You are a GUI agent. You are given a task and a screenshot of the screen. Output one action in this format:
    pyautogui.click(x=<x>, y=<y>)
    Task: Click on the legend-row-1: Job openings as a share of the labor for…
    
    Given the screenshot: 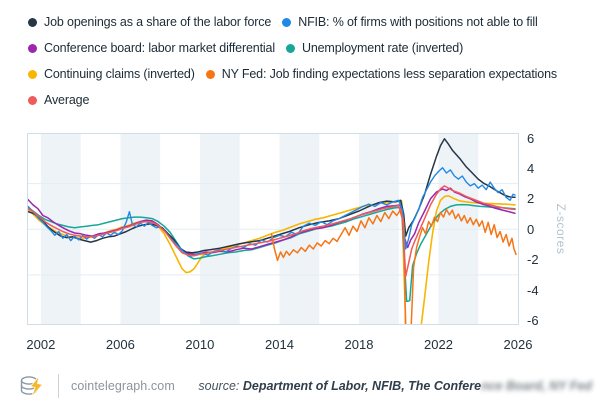 What is the action you would take?
    pyautogui.click(x=308, y=22)
    